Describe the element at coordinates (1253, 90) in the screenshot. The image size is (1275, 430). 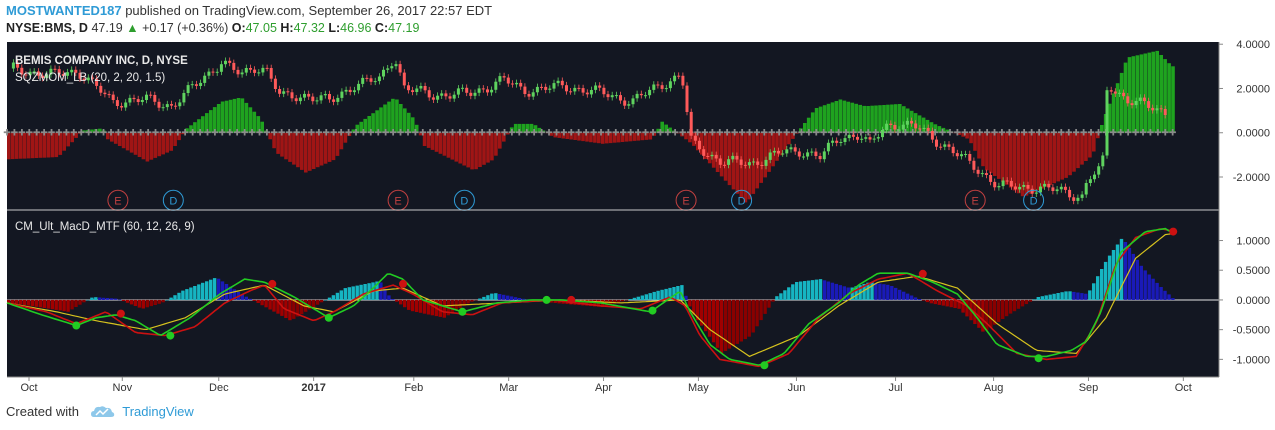
I see `price-tick-label: 2.0000` at that location.